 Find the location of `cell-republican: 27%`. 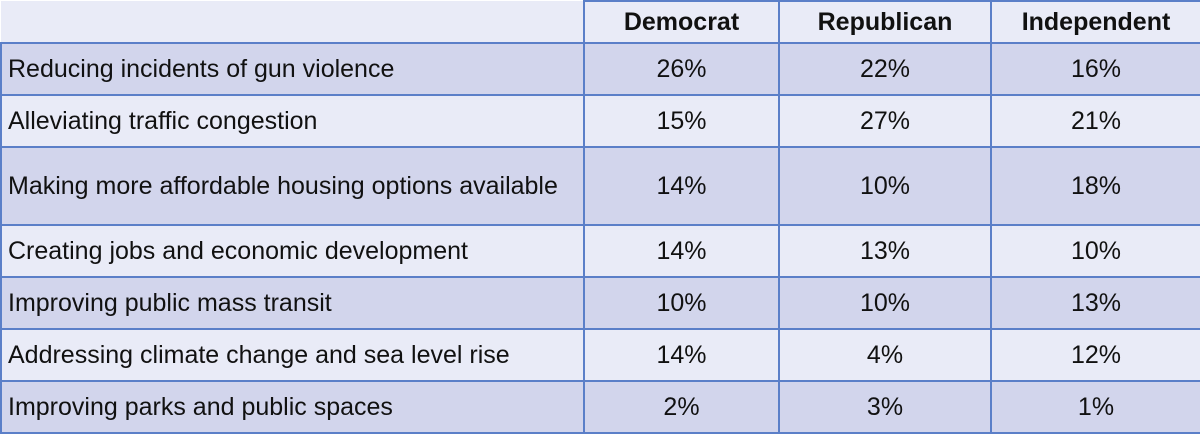

cell-republican: 27% is located at coordinates (885, 121).